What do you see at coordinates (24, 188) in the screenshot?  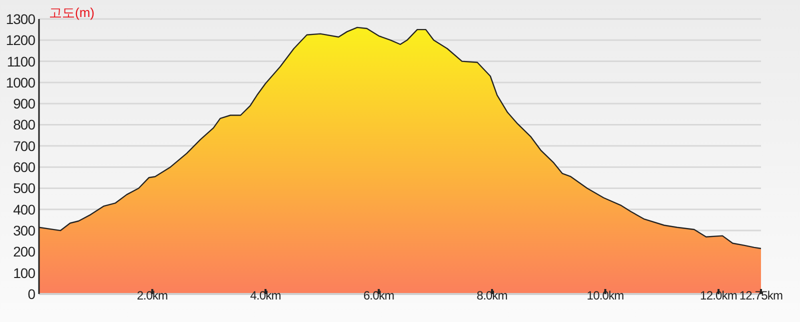 I see `y-tick-label: 500` at bounding box center [24, 188].